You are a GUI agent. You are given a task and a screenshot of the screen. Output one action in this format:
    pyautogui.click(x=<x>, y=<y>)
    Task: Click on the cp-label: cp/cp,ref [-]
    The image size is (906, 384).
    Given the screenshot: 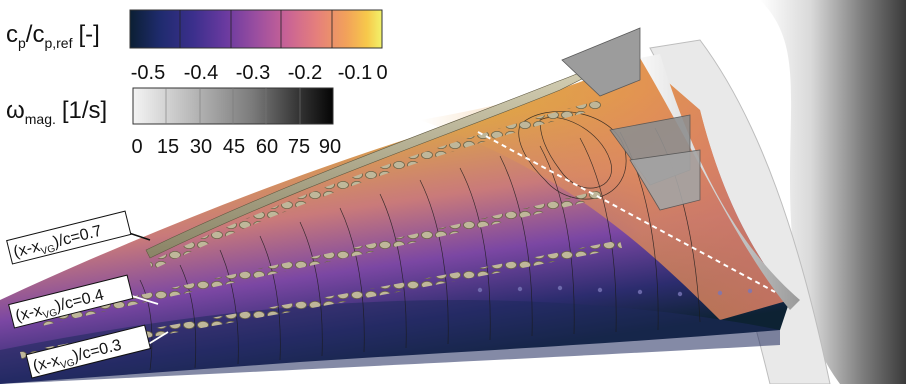 What is the action you would take?
    pyautogui.click(x=53, y=36)
    